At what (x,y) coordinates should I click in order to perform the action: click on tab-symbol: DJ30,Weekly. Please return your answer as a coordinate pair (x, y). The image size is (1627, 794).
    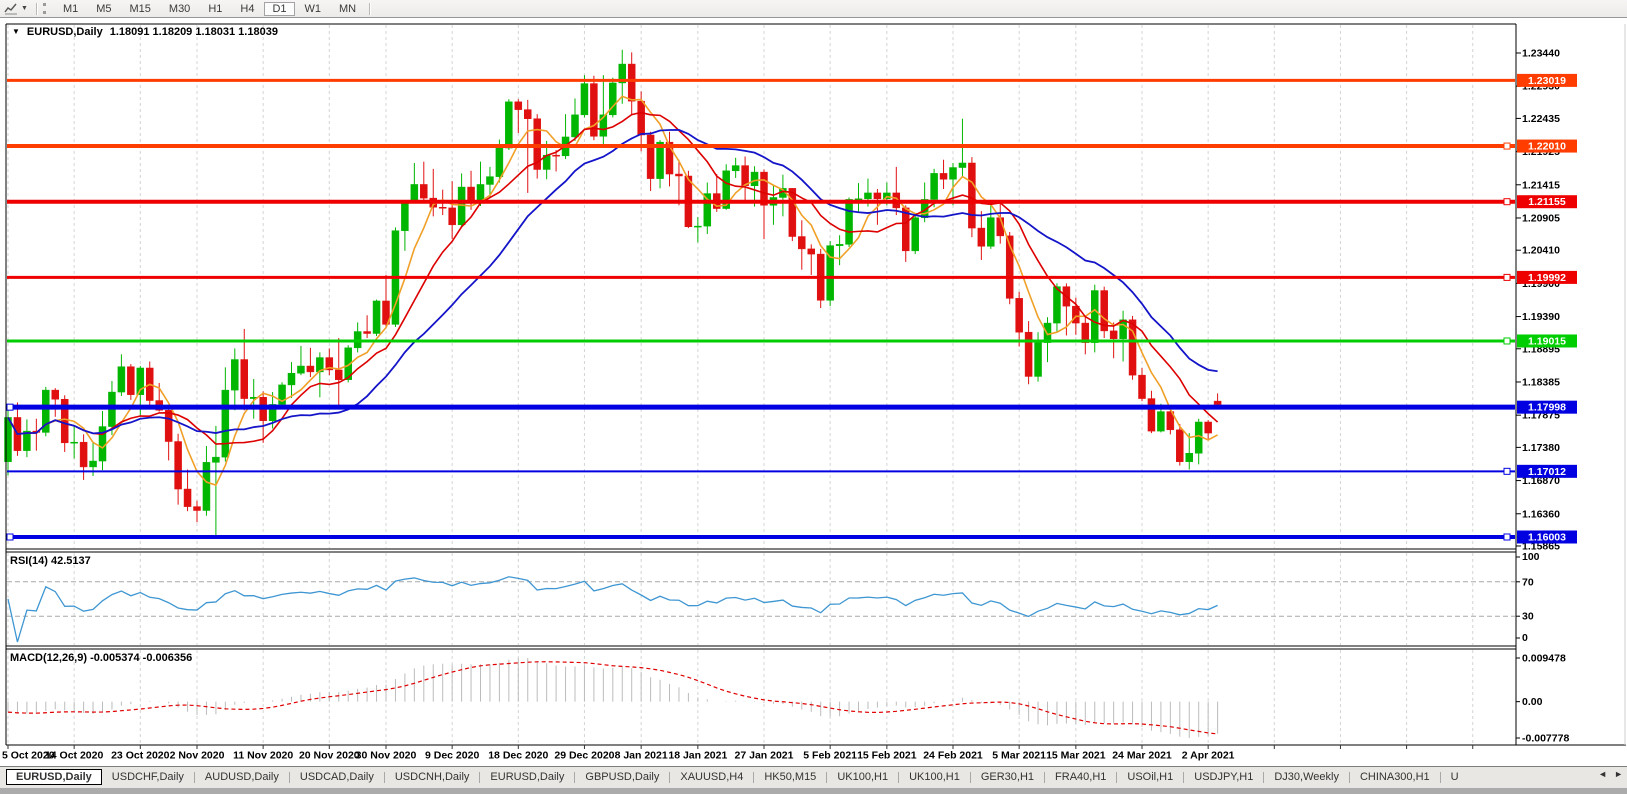
    Looking at the image, I should click on (1306, 777).